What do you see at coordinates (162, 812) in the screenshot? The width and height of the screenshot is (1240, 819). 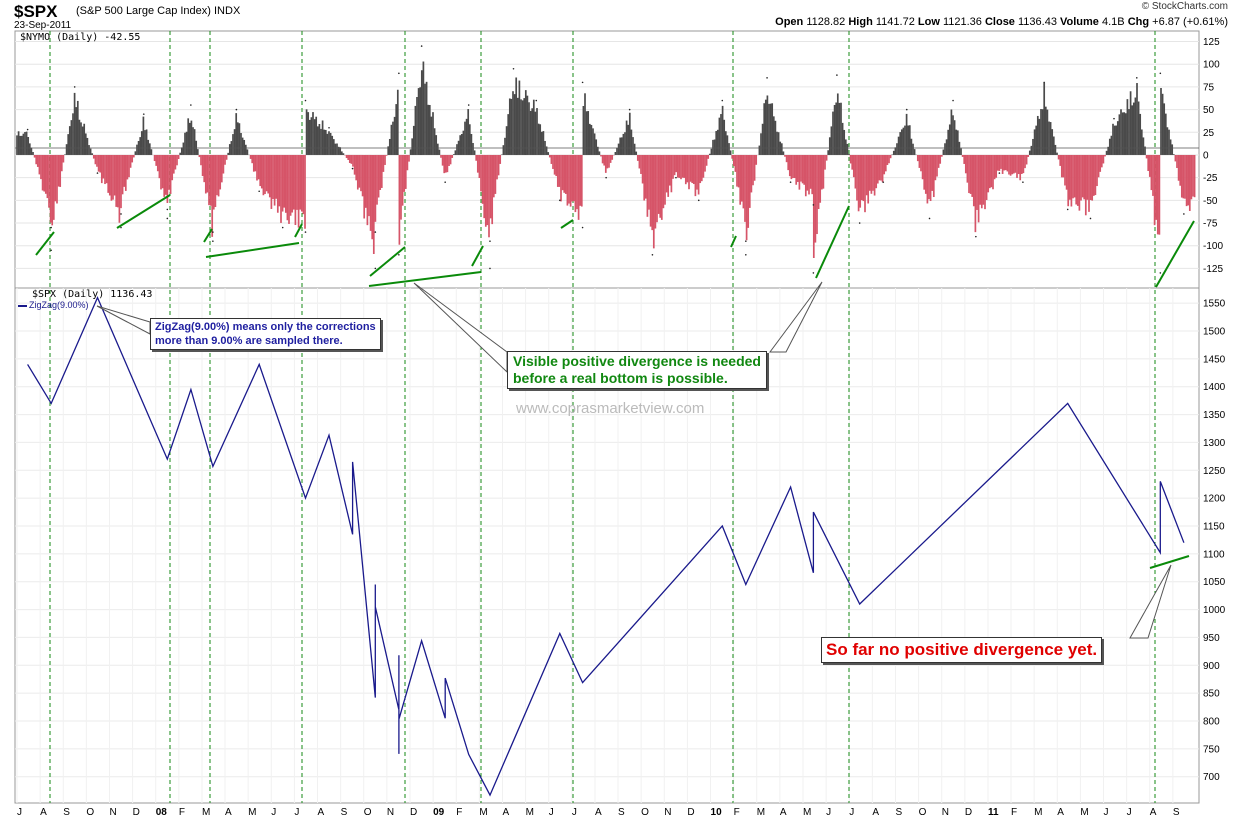 I see `x-tick-label: 08` at bounding box center [162, 812].